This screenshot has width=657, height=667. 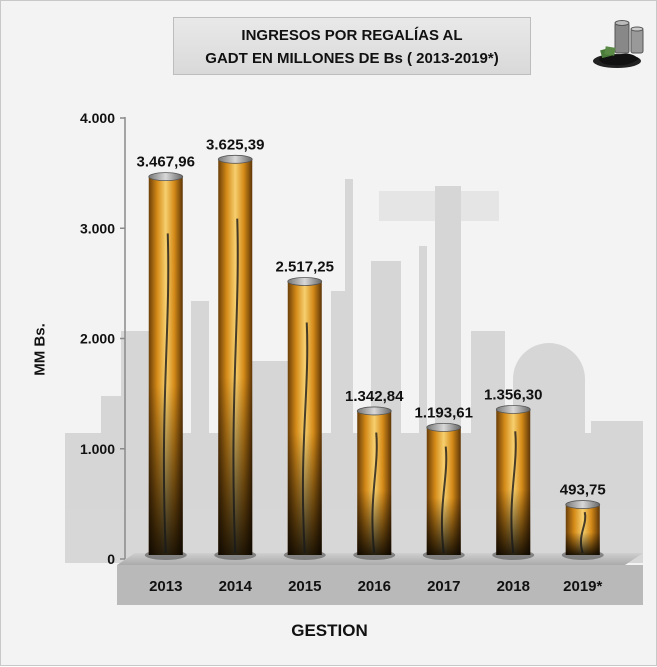 I want to click on bar-2013: 3.467,96, so click(x=166, y=357).